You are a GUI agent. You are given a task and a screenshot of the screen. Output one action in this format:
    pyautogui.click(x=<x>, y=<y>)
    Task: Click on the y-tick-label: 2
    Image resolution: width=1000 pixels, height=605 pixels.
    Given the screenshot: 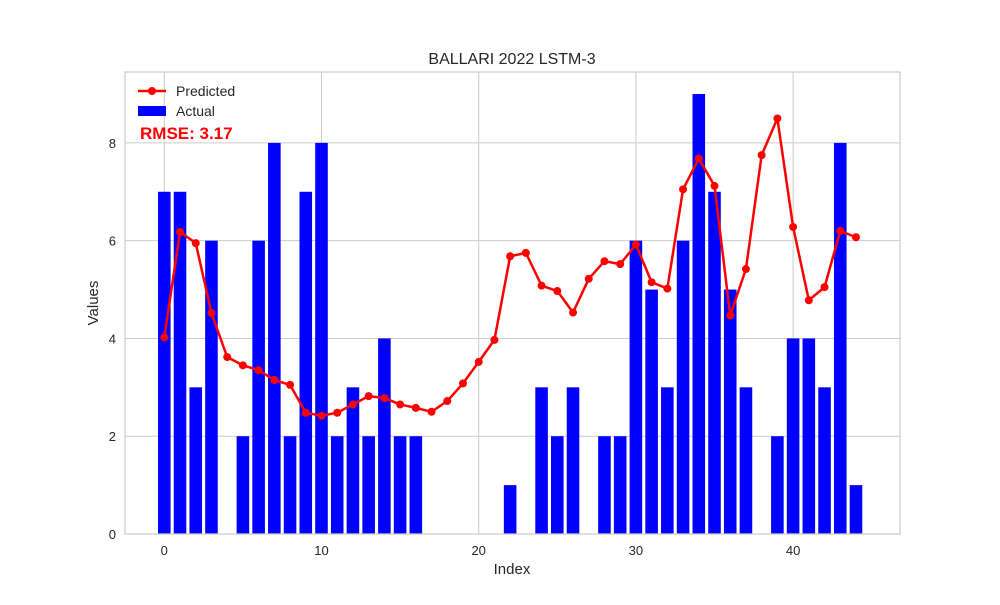 What is the action you would take?
    pyautogui.click(x=112, y=436)
    